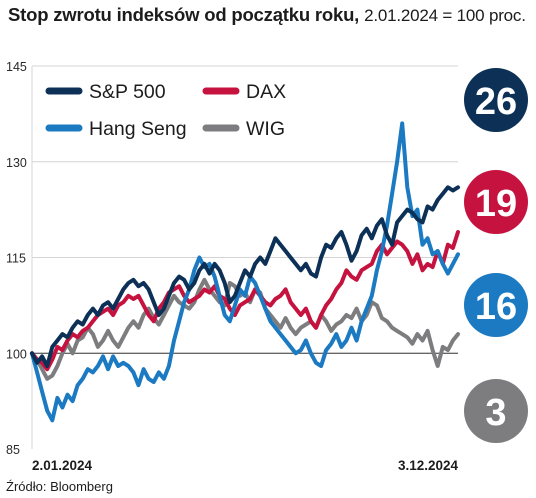 This screenshot has height=498, width=536. Describe the element at coordinates (496, 255) in the screenshot. I see `final-value-badges: 26 19 16 3` at that location.